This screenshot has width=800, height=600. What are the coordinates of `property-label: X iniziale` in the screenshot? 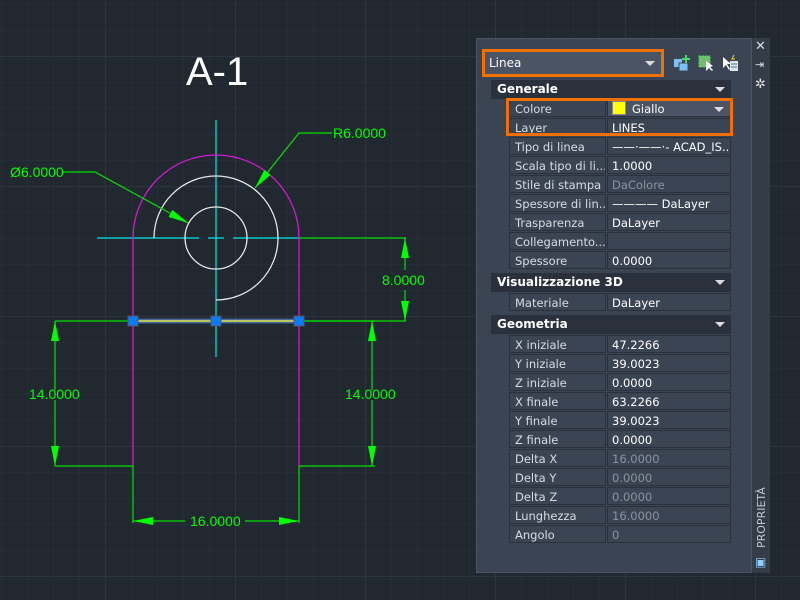 It's located at (557, 344).